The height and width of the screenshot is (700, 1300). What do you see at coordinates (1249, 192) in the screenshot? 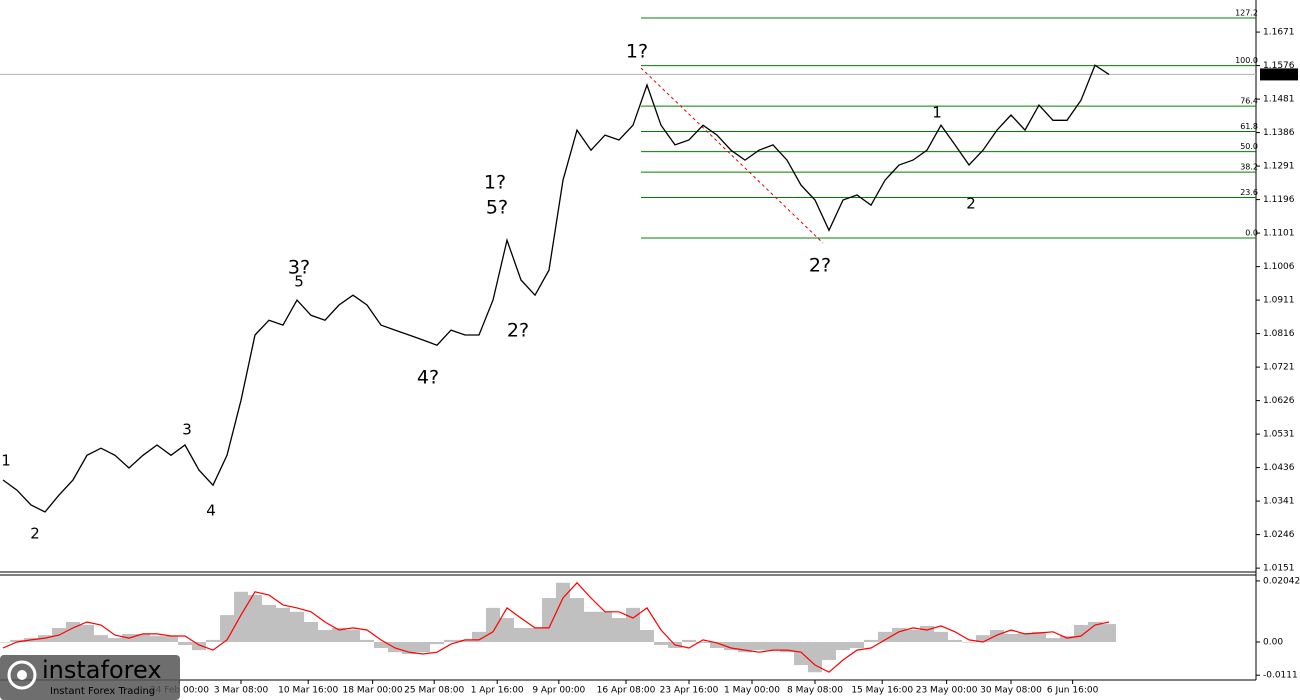
I see `fib-label: 23.6` at bounding box center [1249, 192].